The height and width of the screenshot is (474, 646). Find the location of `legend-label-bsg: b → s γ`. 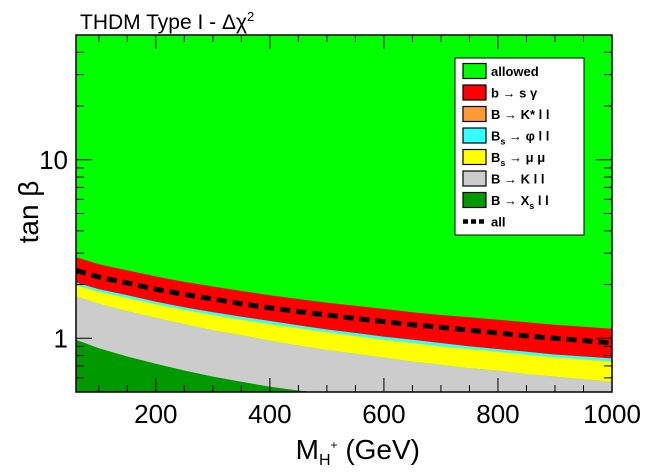

legend-label-bsg: b → s γ is located at coordinates (514, 93).